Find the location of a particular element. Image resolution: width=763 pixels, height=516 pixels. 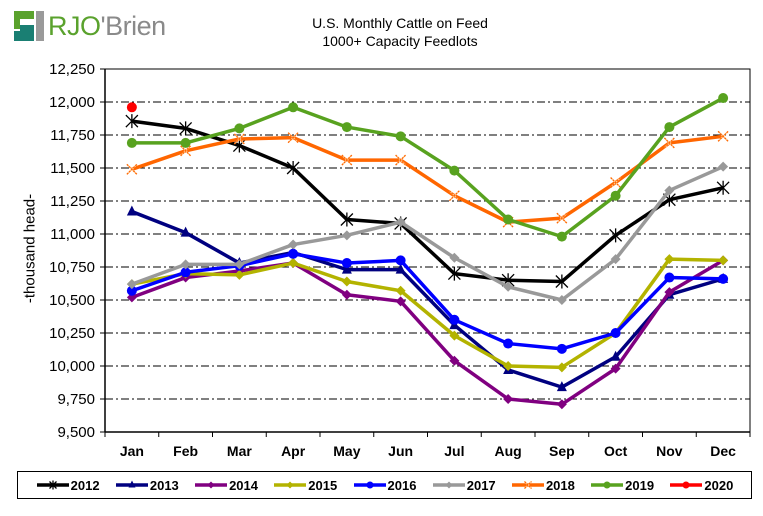

legend-label: 2017 is located at coordinates (481, 485).